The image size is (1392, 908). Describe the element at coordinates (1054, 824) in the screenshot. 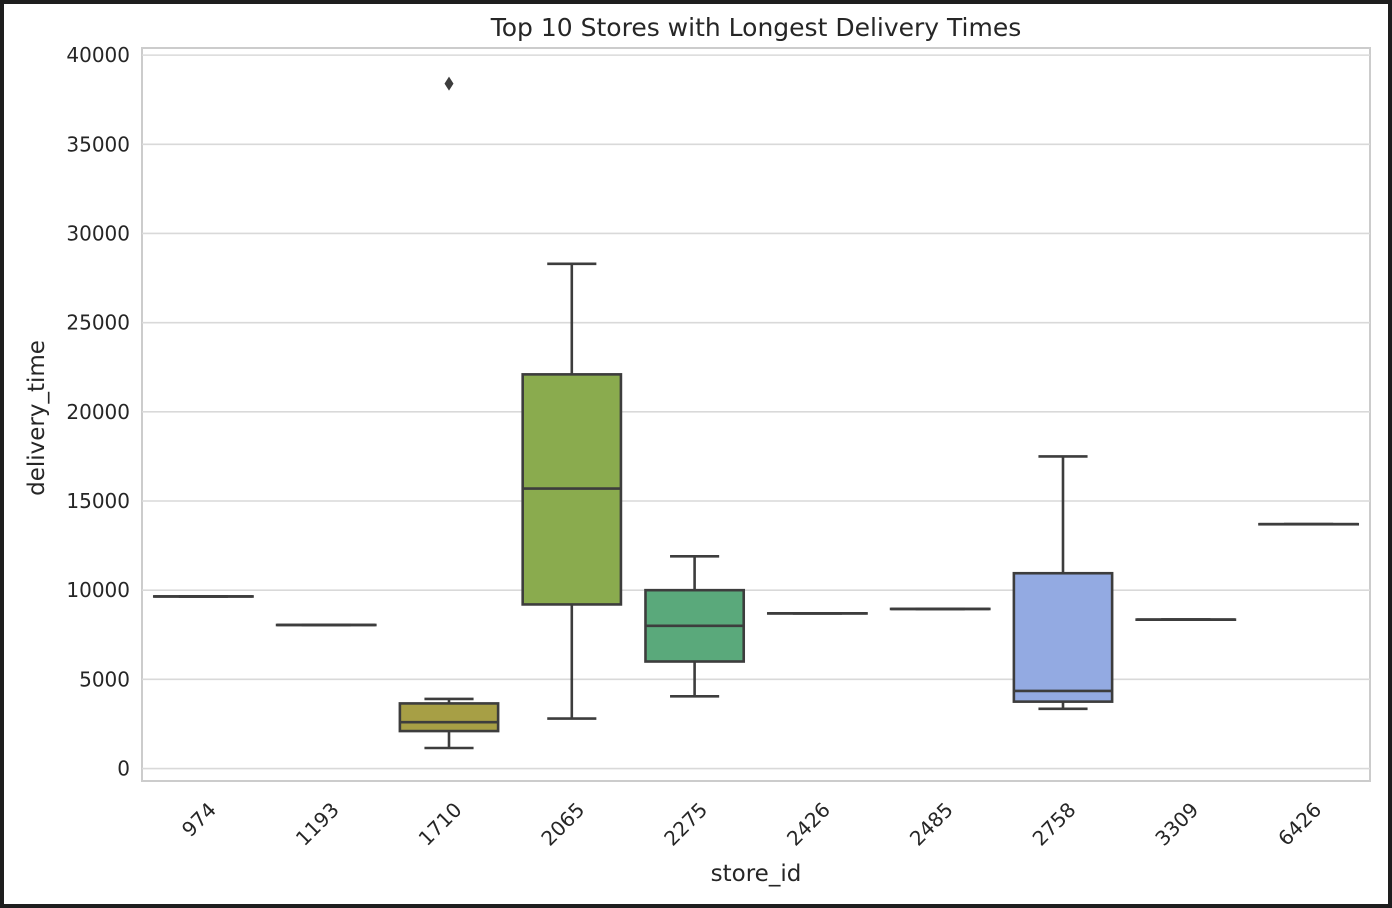

I see `x-tick-label: 2758` at that location.